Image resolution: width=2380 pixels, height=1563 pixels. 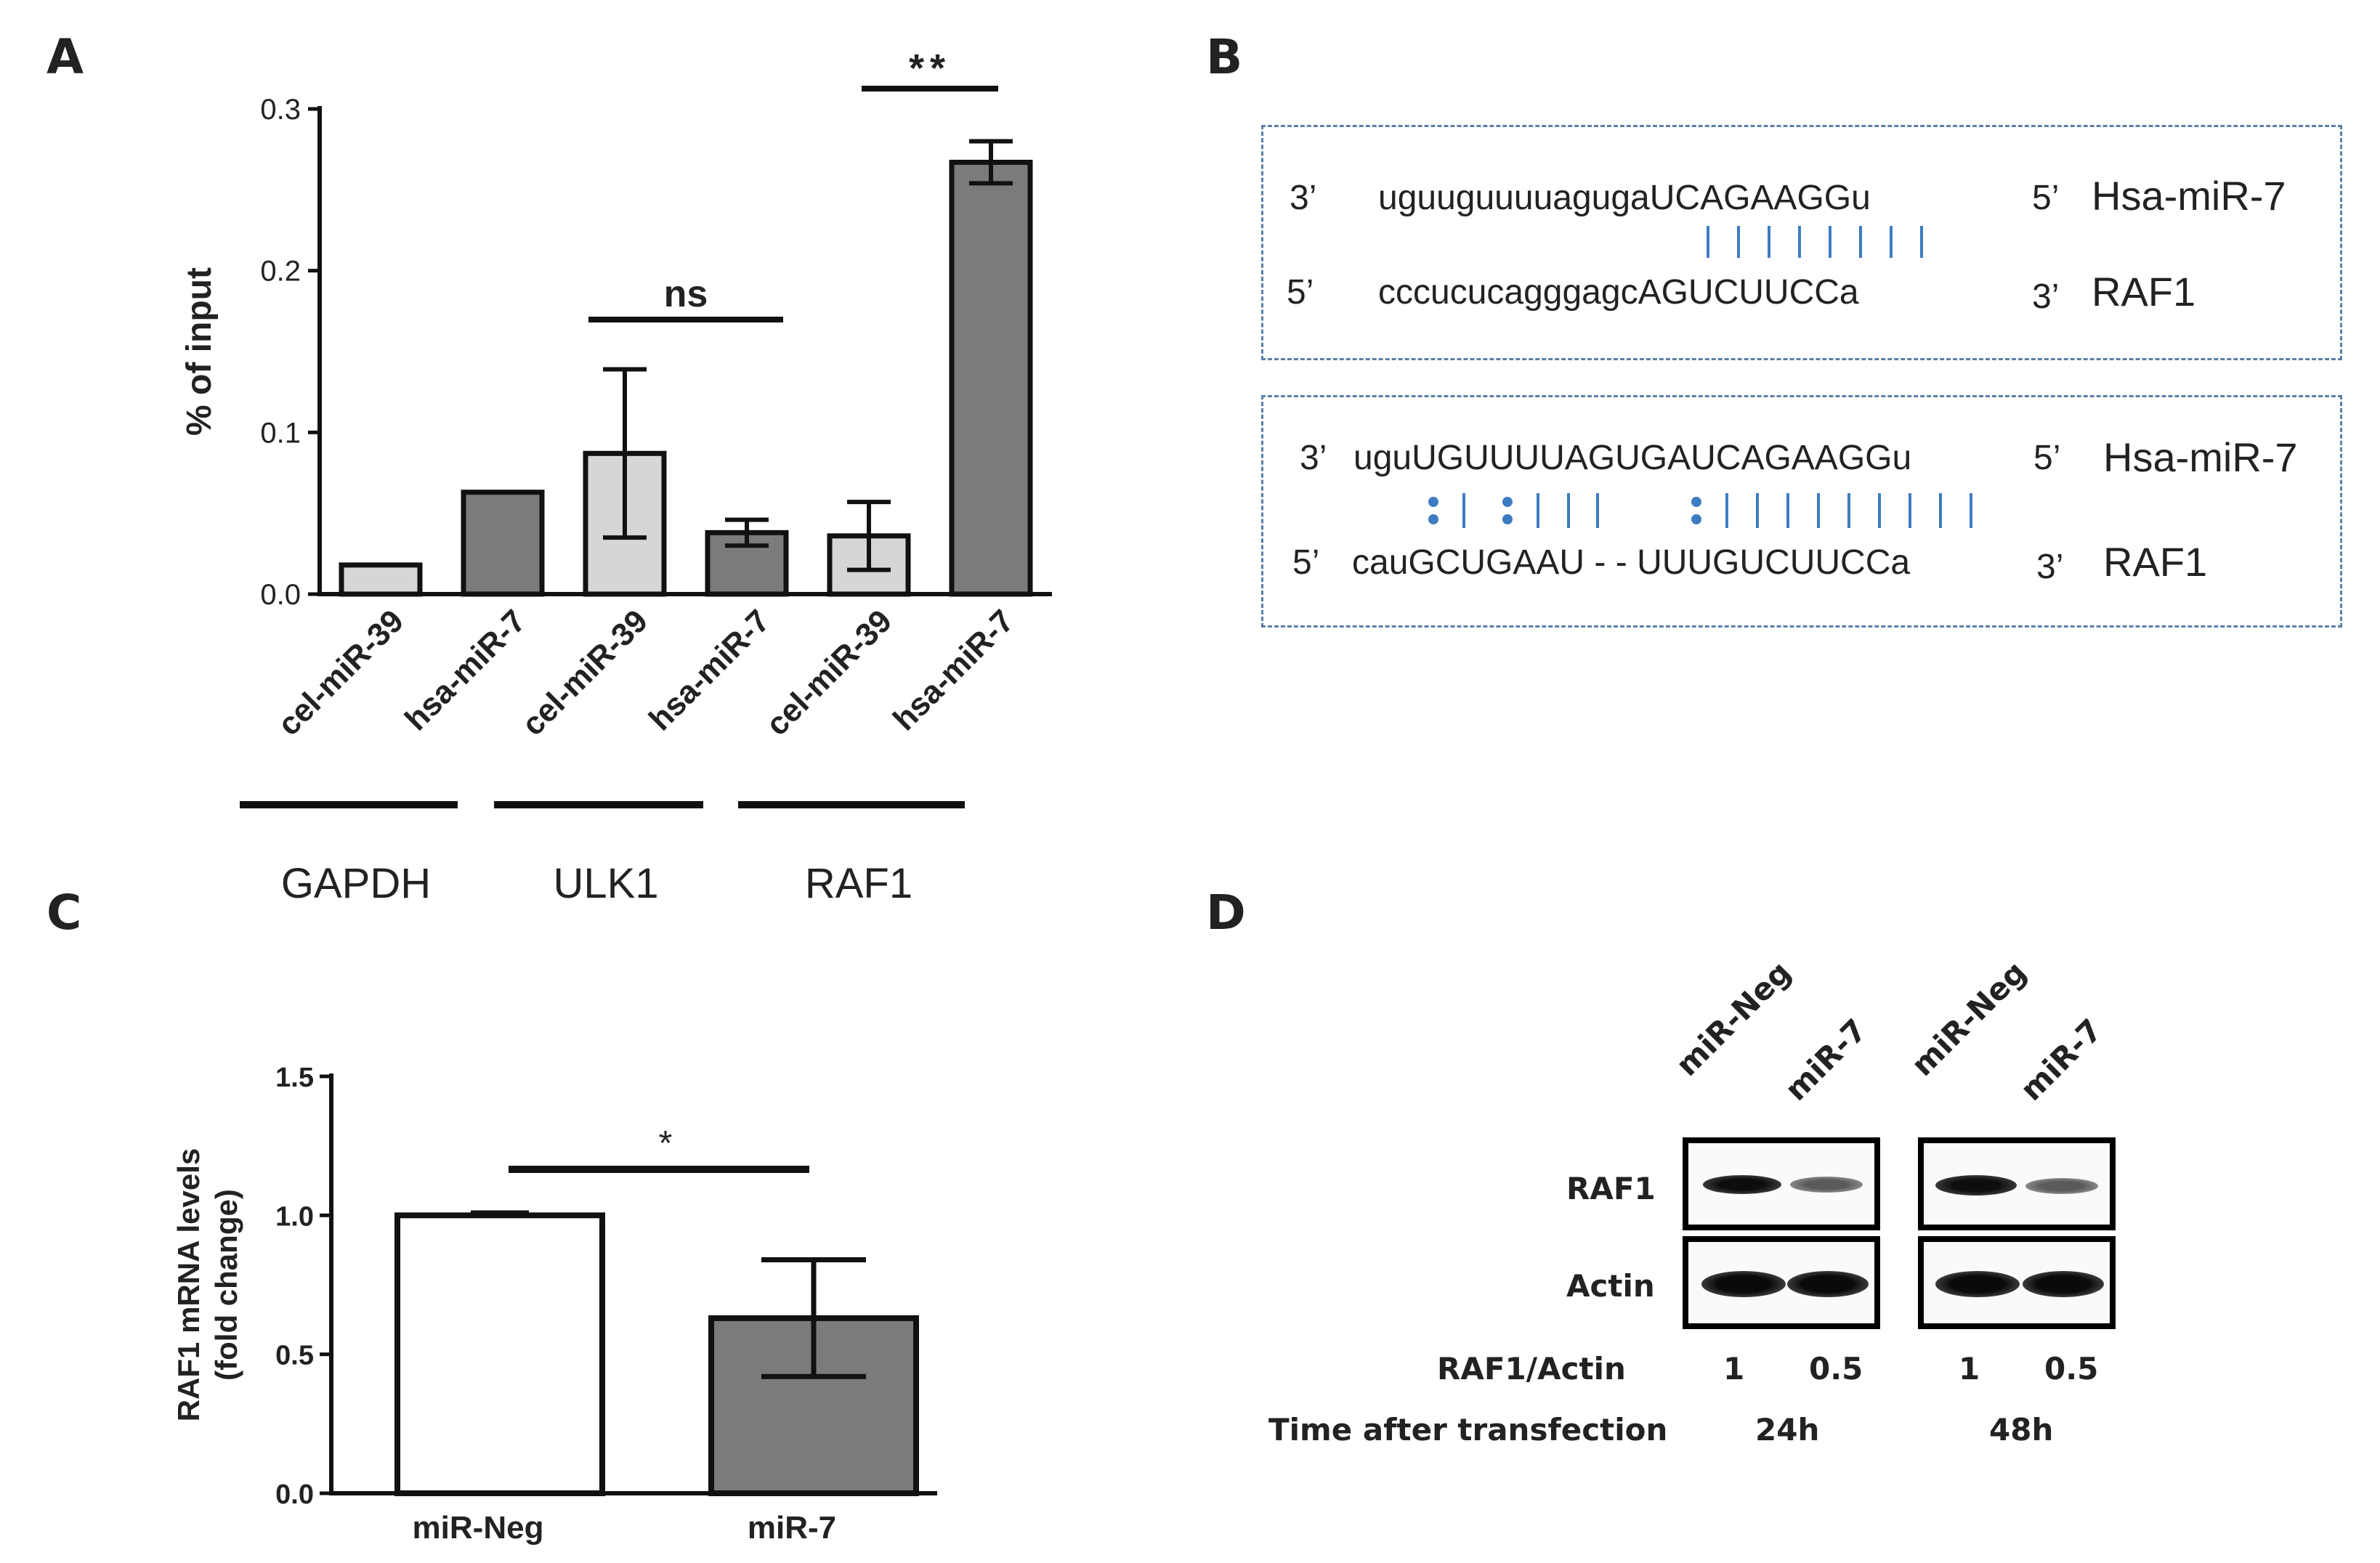 I want to click on category-label: miR-7, so click(x=792, y=1528).